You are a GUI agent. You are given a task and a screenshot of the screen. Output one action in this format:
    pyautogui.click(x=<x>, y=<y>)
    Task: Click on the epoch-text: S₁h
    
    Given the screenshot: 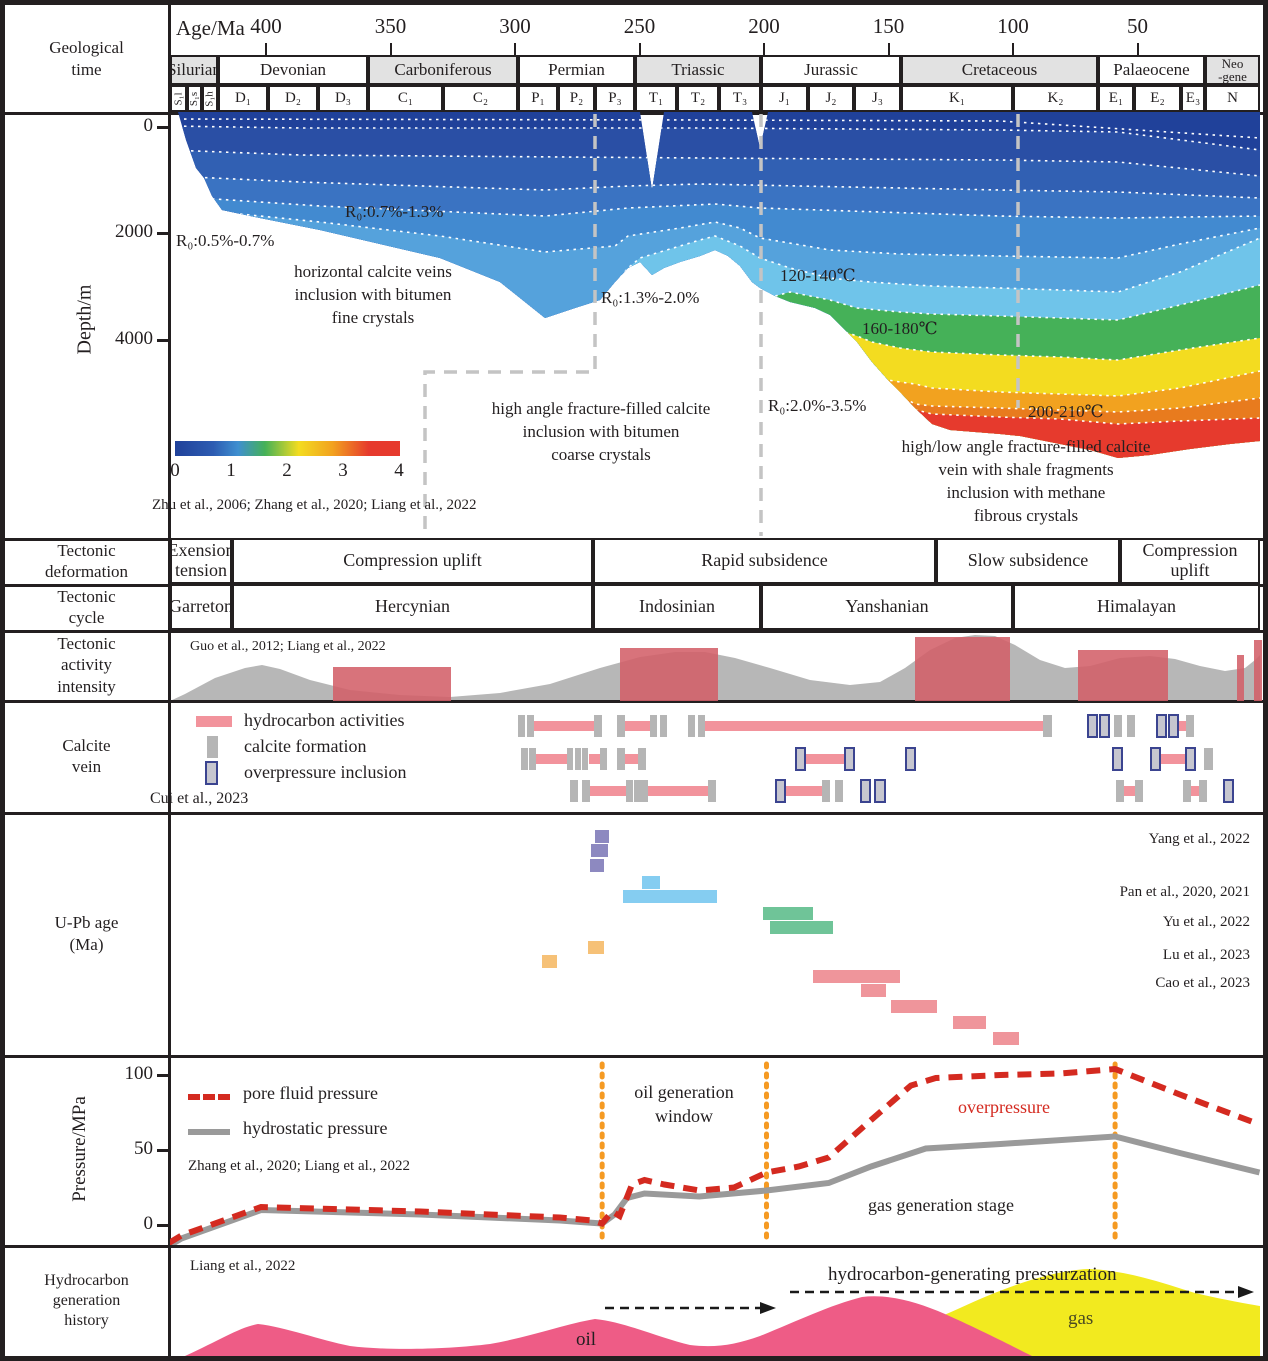 What is the action you would take?
    pyautogui.click(x=210, y=98)
    